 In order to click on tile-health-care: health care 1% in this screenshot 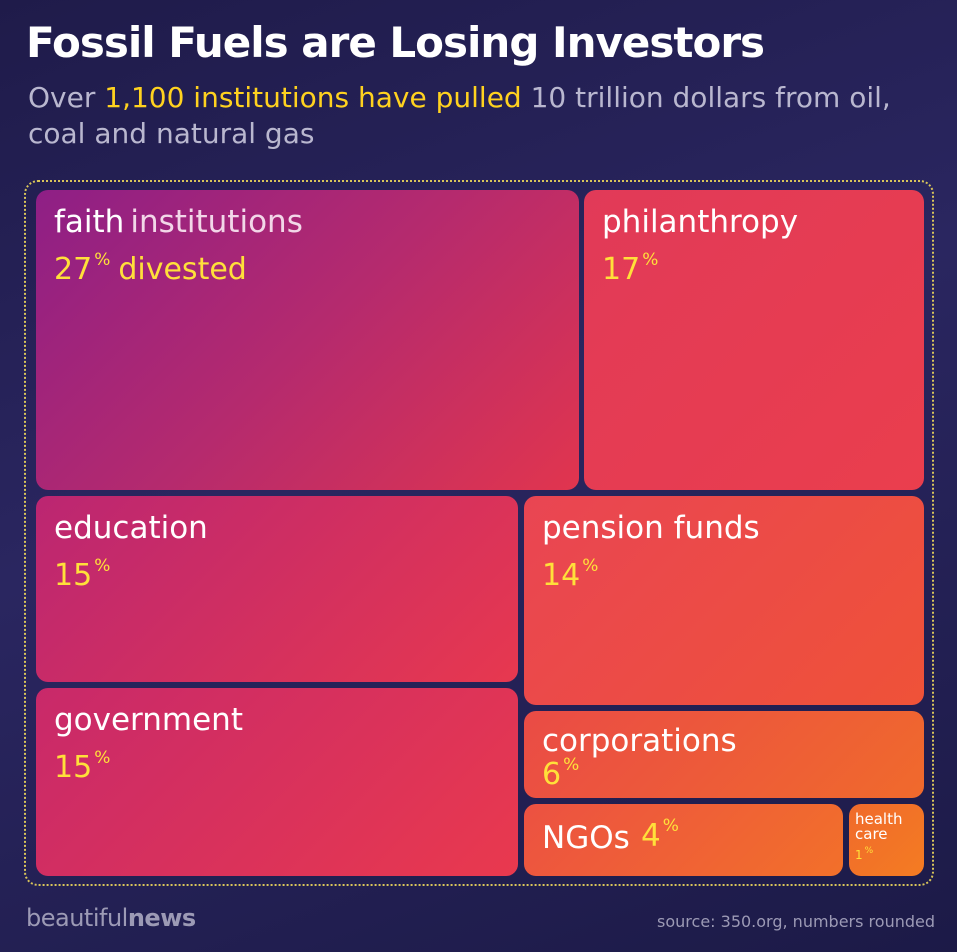, I will do `click(886, 840)`.